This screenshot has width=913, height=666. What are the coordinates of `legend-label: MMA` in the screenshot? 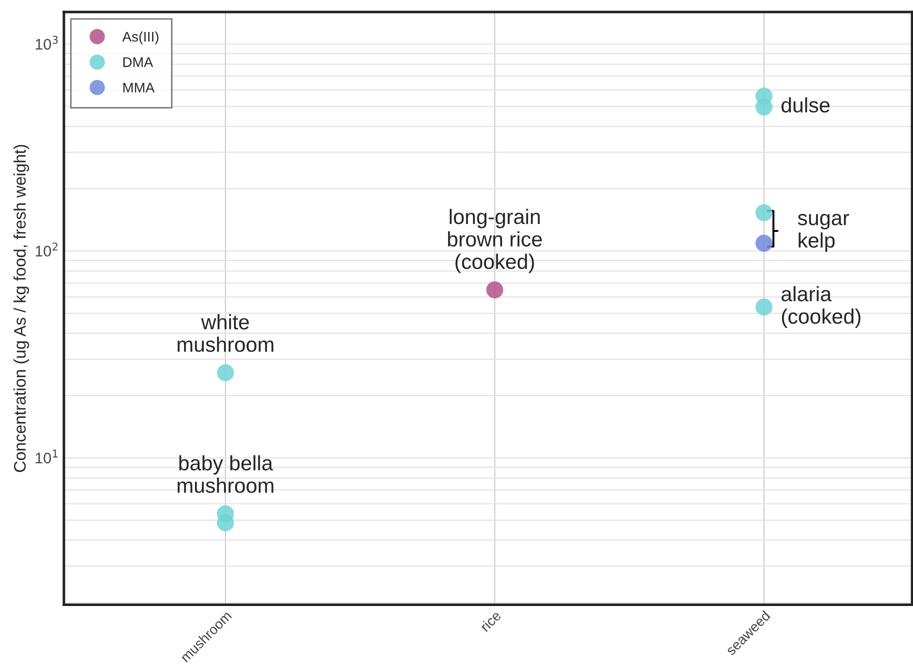 It's located at (139, 87).